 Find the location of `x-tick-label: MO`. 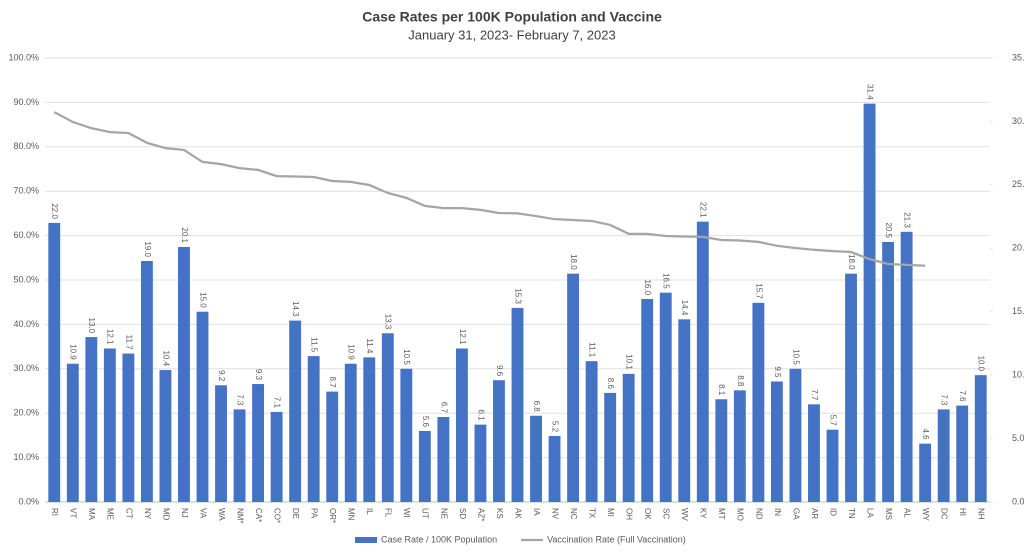

x-tick-label: MO is located at coordinates (740, 514).